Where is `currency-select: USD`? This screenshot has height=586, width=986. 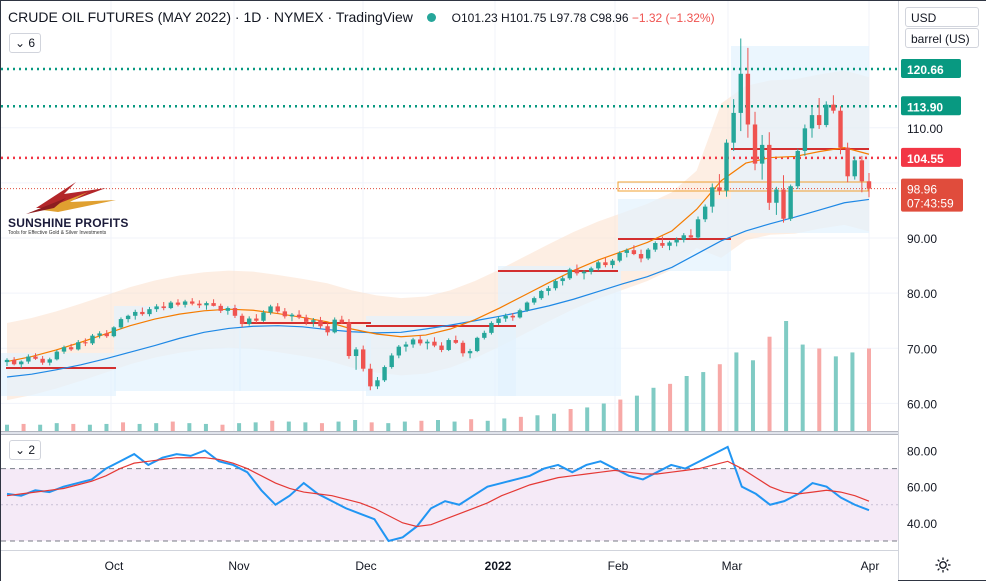
currency-select: USD is located at coordinates (942, 17).